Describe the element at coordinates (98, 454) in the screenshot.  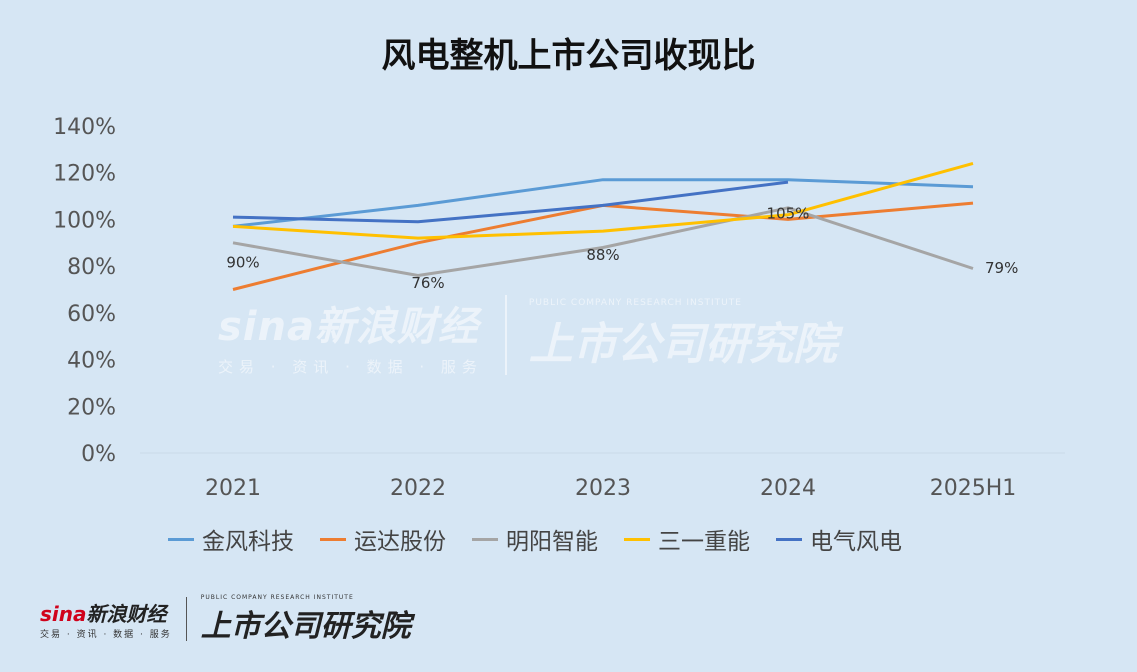
I see `y-tick-label: 0%` at that location.